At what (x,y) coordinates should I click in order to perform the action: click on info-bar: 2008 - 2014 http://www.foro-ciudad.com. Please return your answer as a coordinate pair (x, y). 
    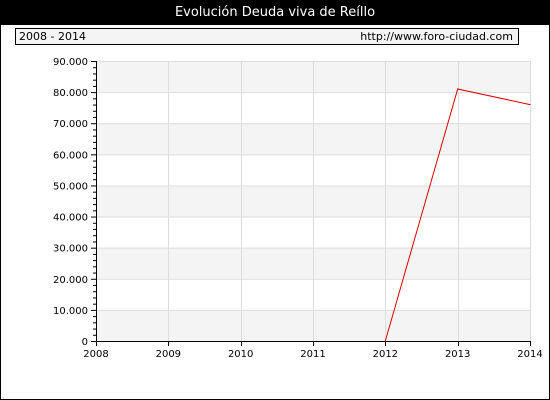
    Looking at the image, I should click on (267, 36).